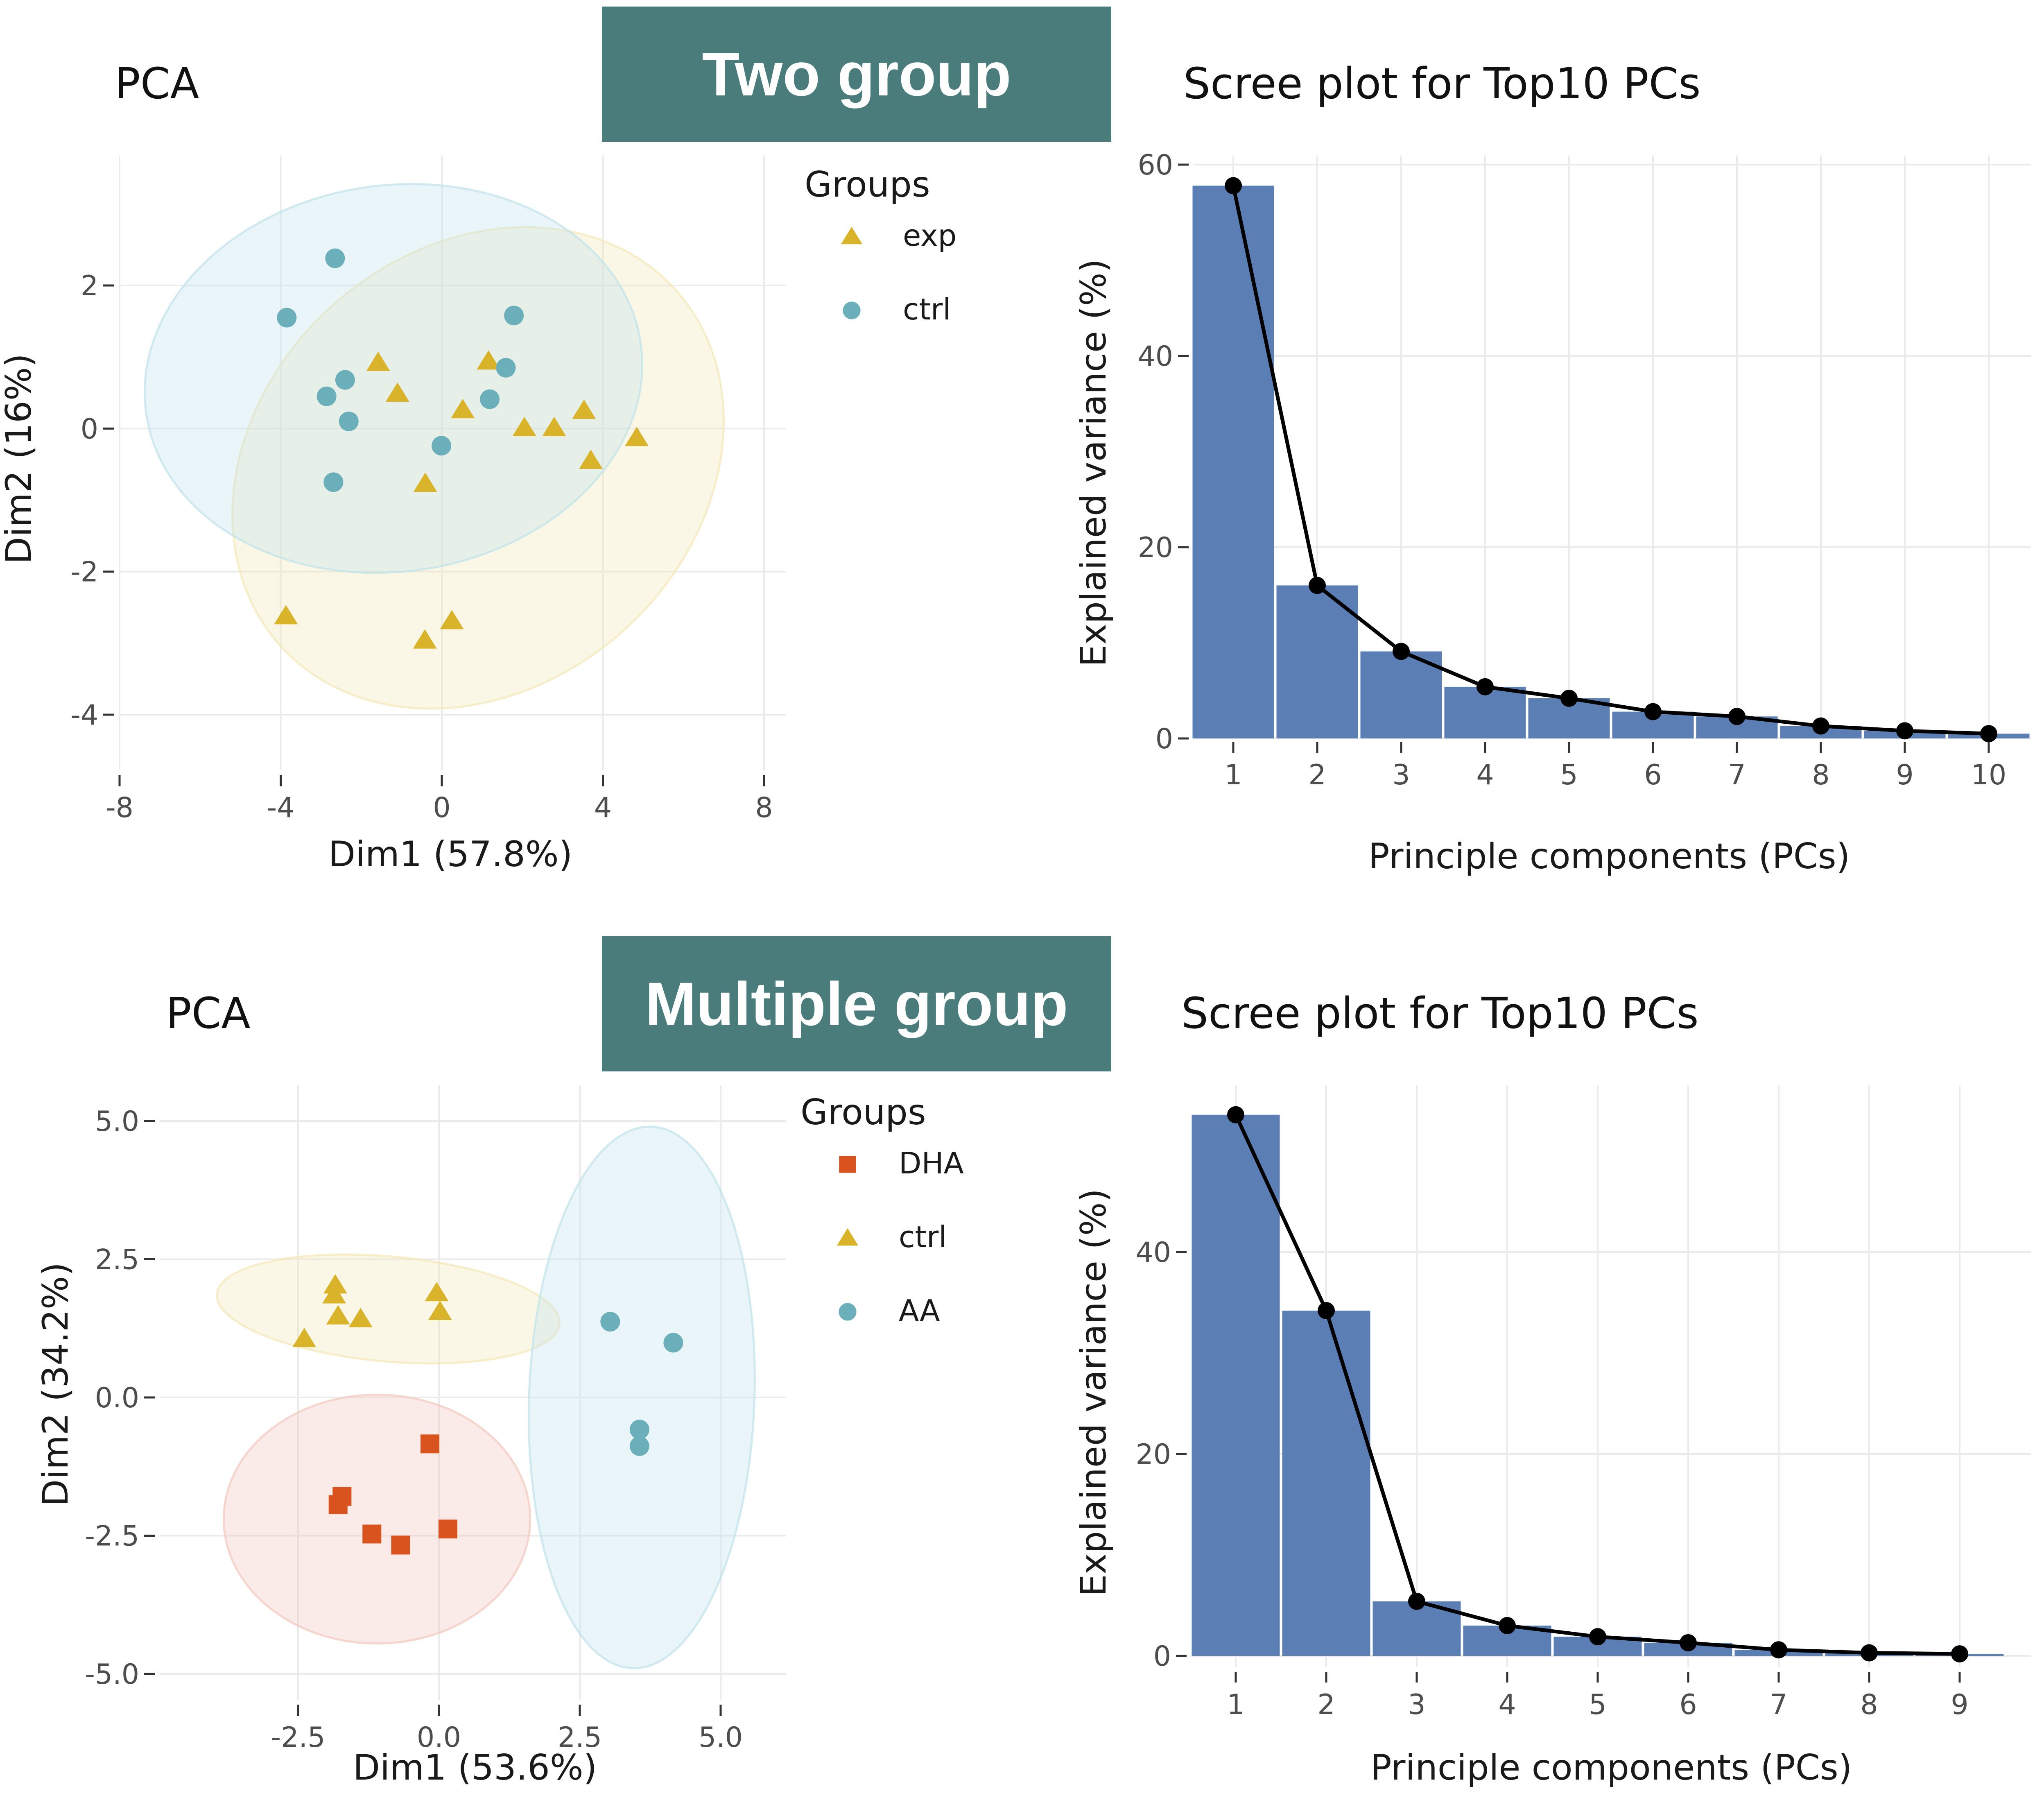 The width and height of the screenshot is (2044, 1798). Describe the element at coordinates (1989, 775) in the screenshot. I see `x-tick-label: 10` at that location.